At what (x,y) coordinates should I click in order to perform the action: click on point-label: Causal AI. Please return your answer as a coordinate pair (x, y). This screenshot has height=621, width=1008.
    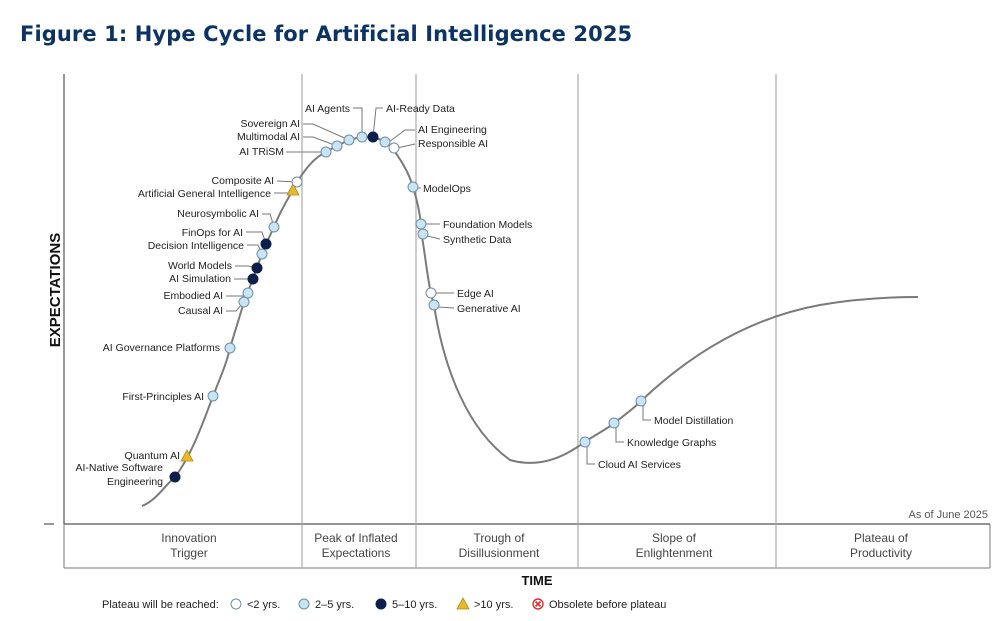
    Looking at the image, I should click on (200, 311).